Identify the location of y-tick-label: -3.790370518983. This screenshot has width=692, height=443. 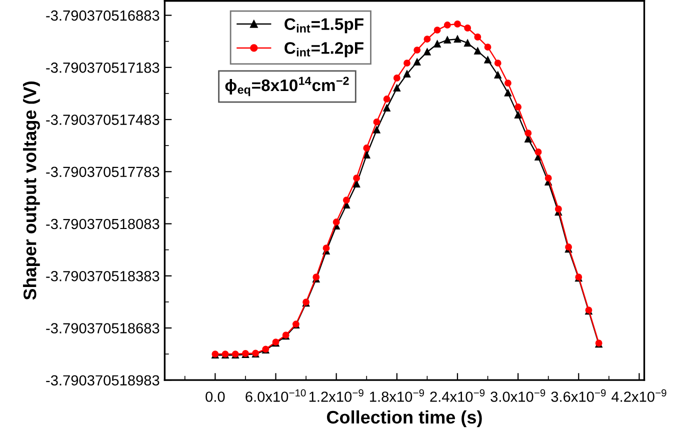
(103, 380).